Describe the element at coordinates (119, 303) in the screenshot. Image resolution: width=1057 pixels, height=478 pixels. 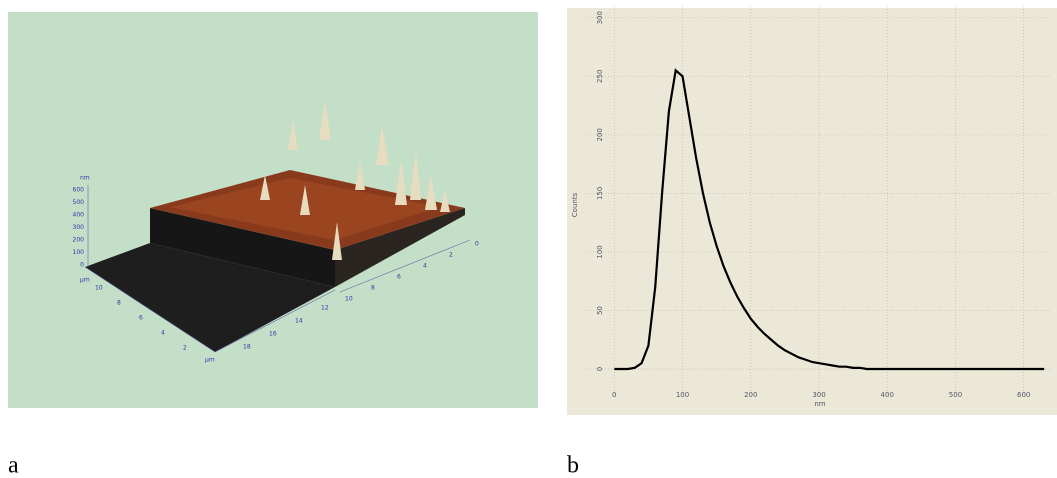
I see `left-tick-label: 8` at that location.